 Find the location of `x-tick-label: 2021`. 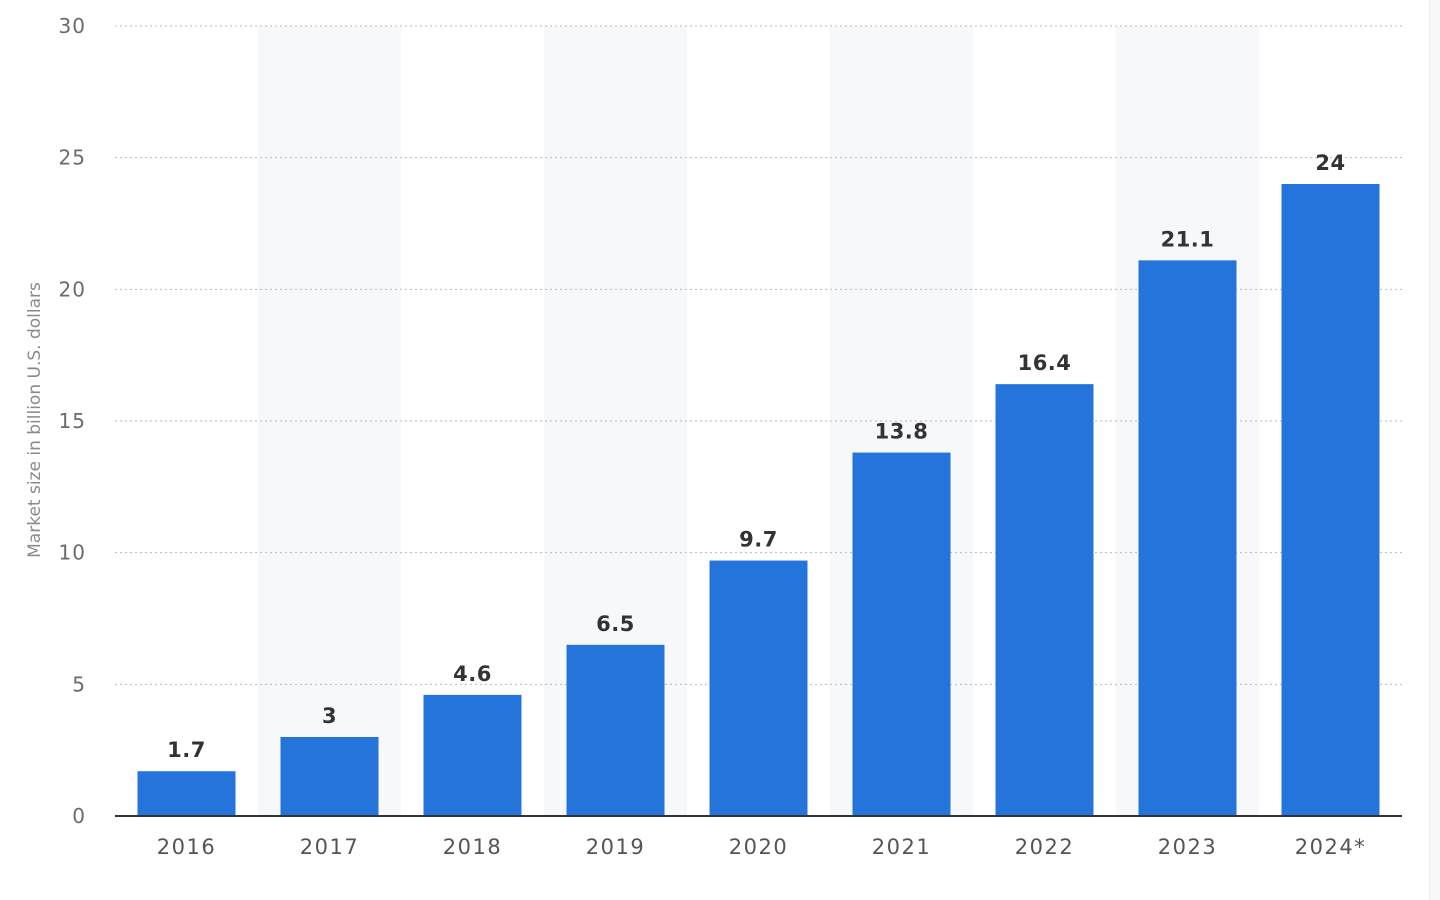

x-tick-label: 2021 is located at coordinates (901, 847).